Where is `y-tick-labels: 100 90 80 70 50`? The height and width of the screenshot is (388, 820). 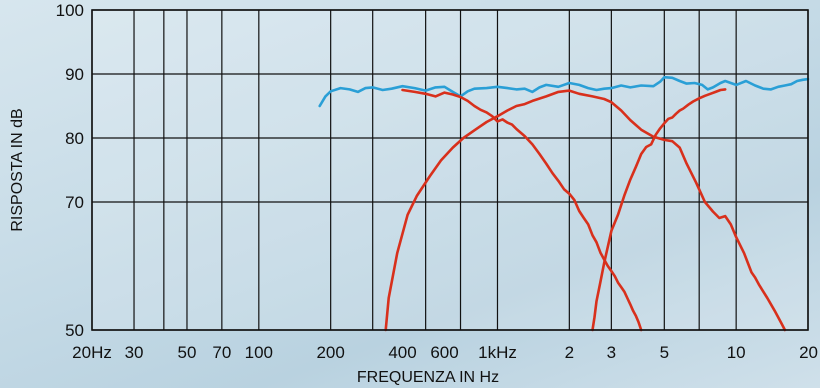
y-tick-labels: 100 90 80 70 50 is located at coordinates (70, 170).